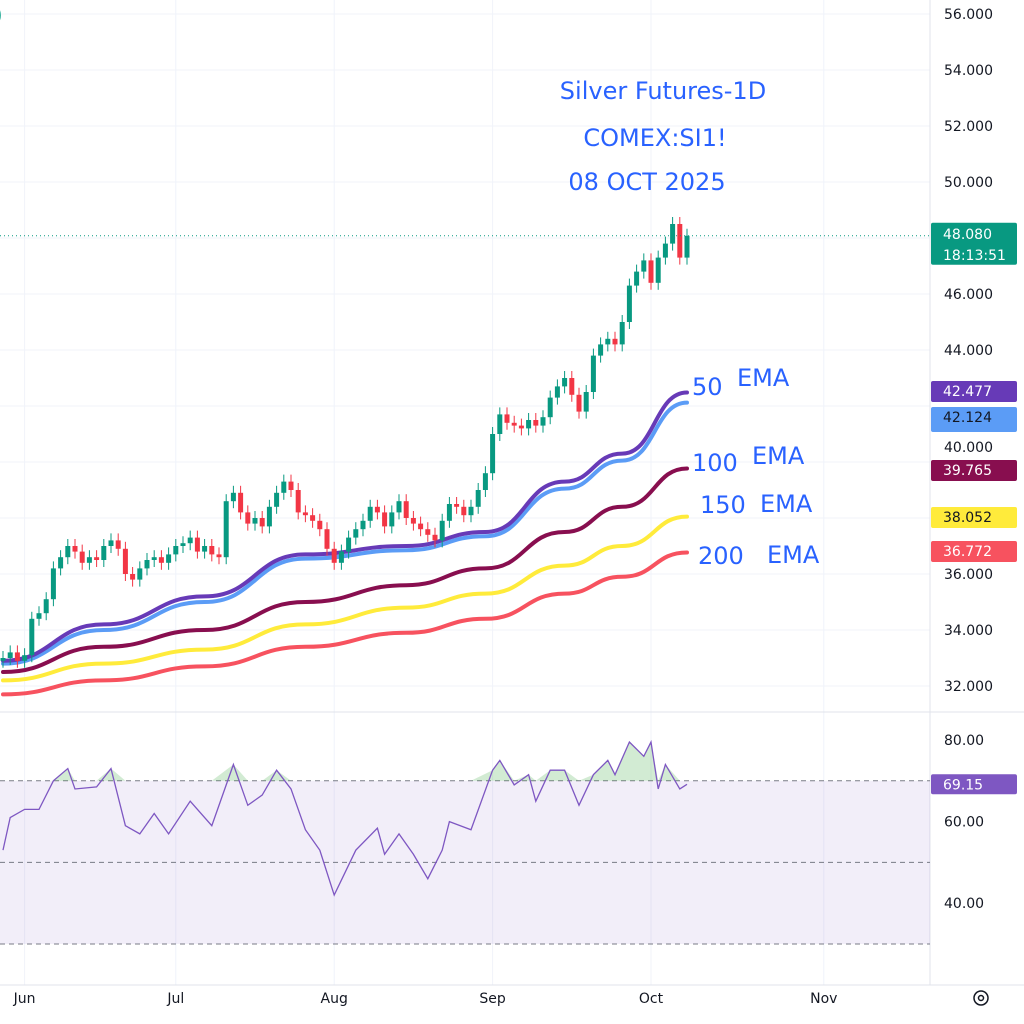  What do you see at coordinates (345, 598) in the screenshot?
I see `ema-line-150-ema` at bounding box center [345, 598].